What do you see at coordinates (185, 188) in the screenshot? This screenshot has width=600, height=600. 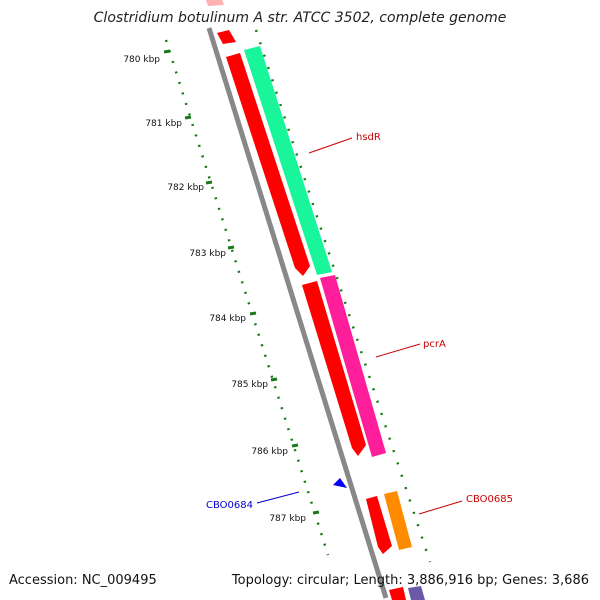 I see `tick-label: 782 kbp` at bounding box center [185, 188].